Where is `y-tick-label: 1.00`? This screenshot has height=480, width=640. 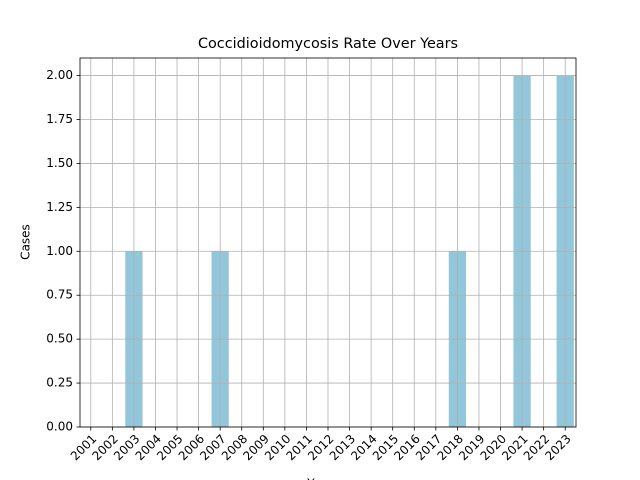 y-tick-label: 1.00 is located at coordinates (59, 251).